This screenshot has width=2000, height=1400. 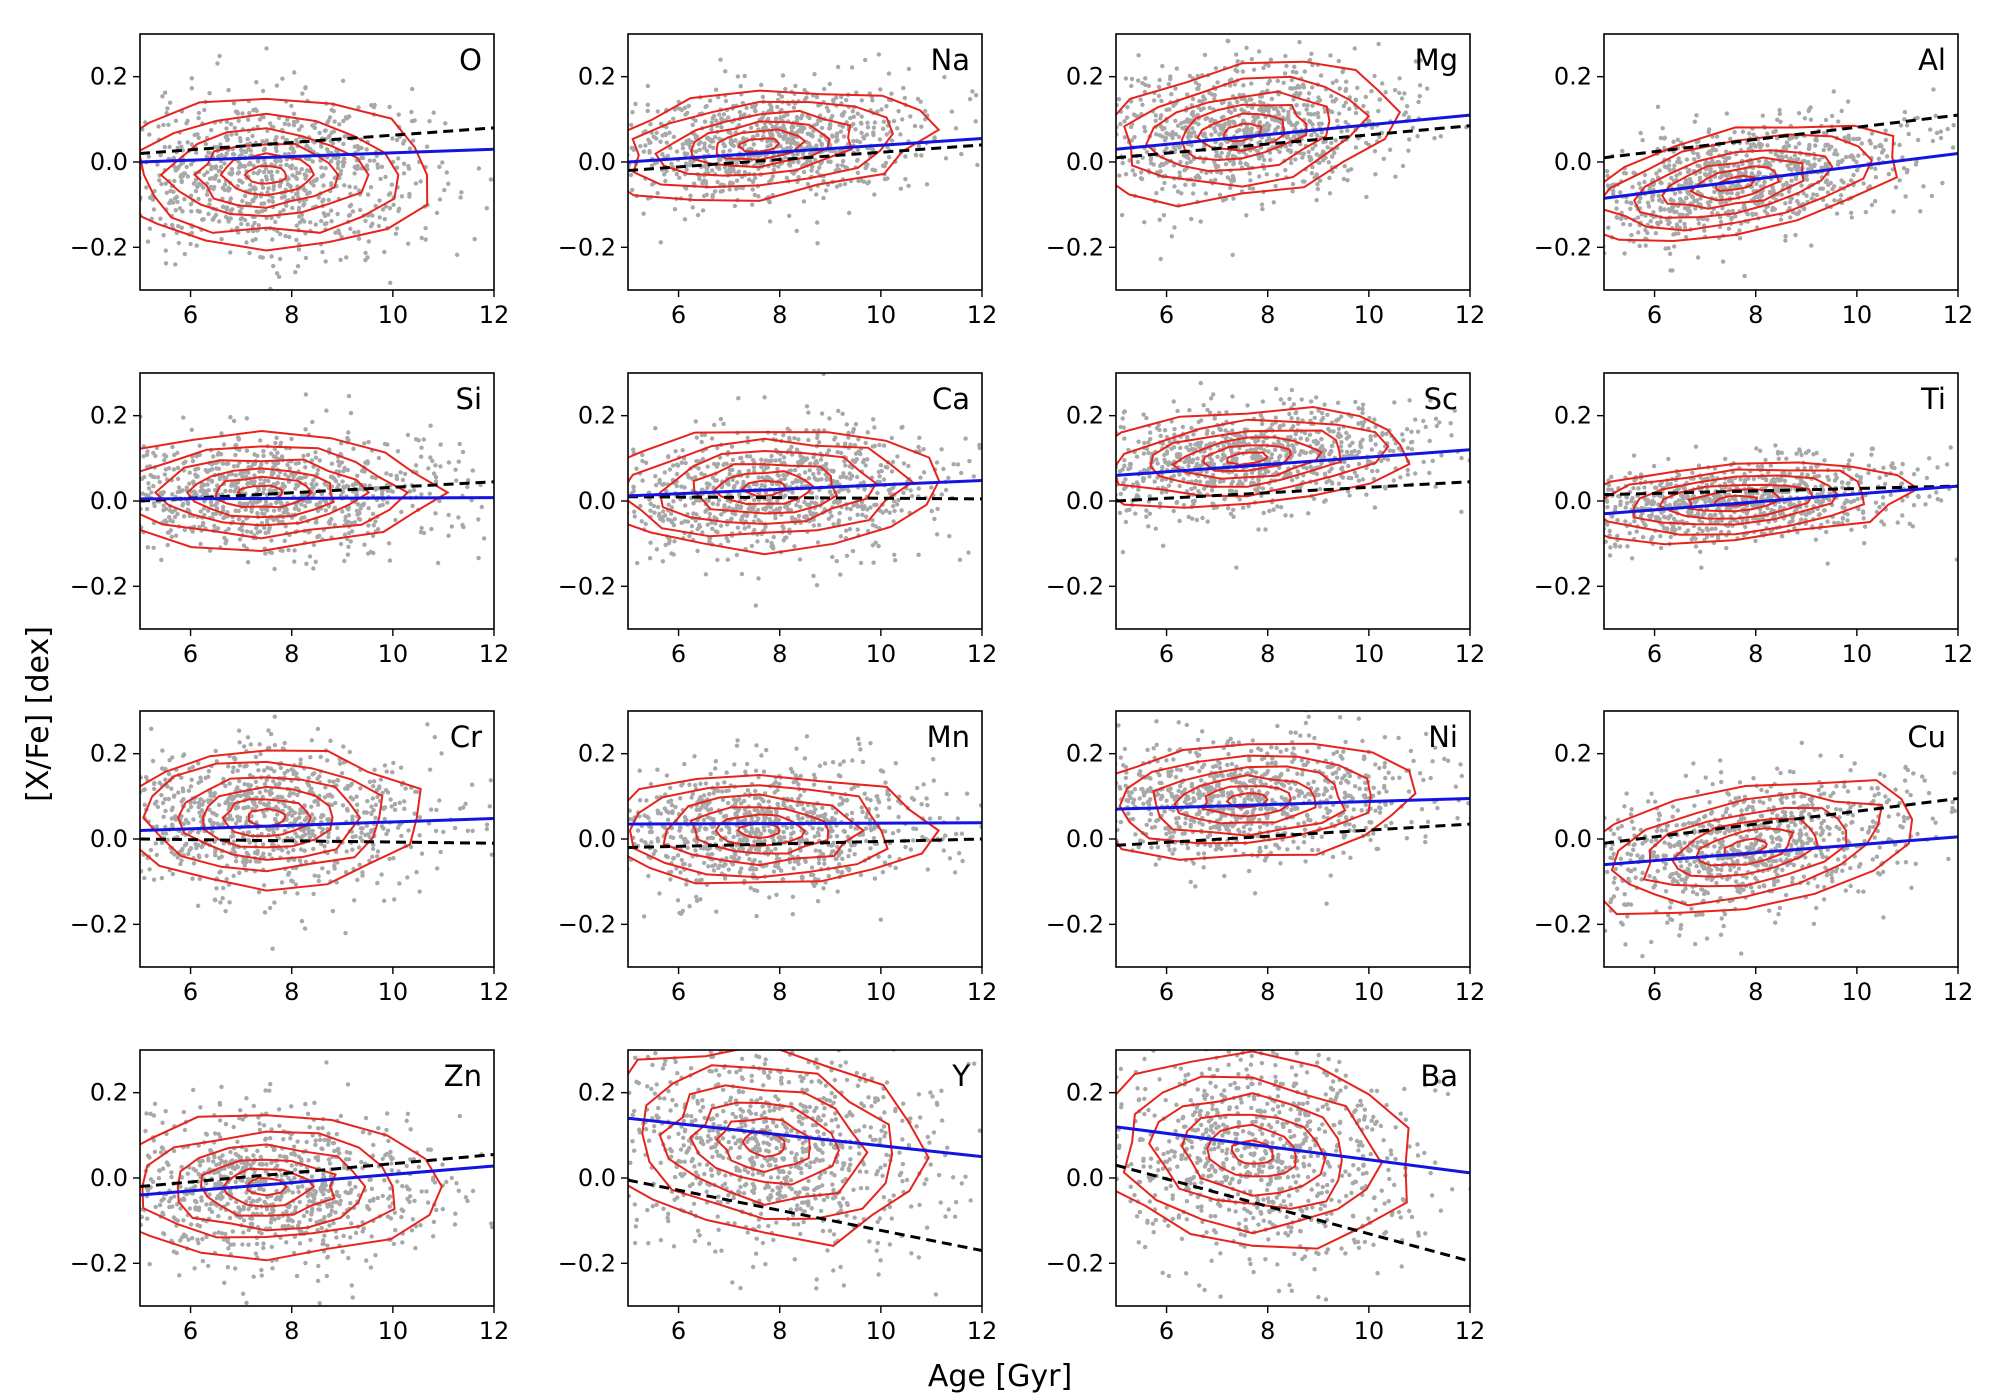 What do you see at coordinates (494, 315) in the screenshot?
I see `x-tick-label: 12` at bounding box center [494, 315].